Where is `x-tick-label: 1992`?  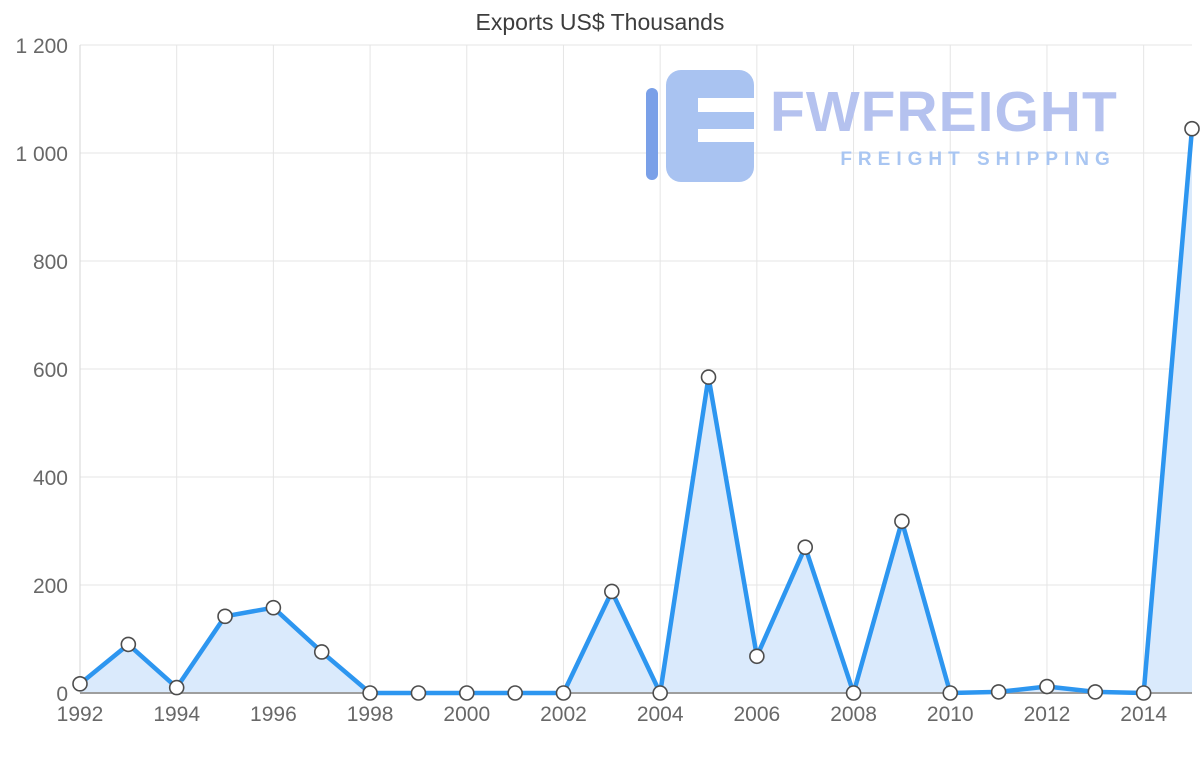 x-tick-label: 1992 is located at coordinates (80, 714).